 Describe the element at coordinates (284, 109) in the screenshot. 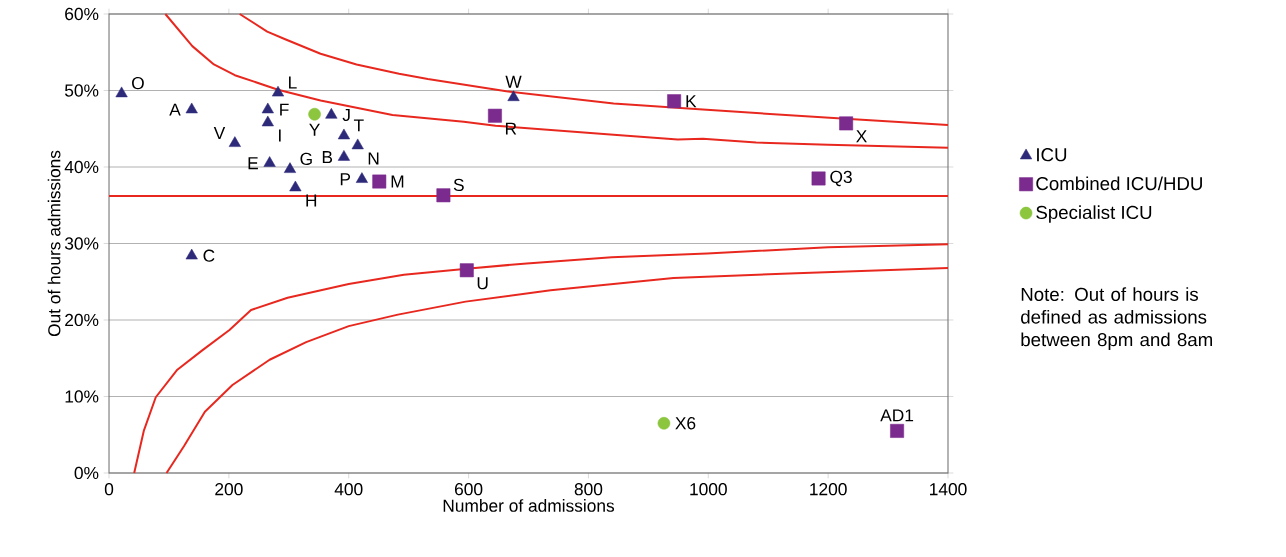

I see `annotation: F` at that location.